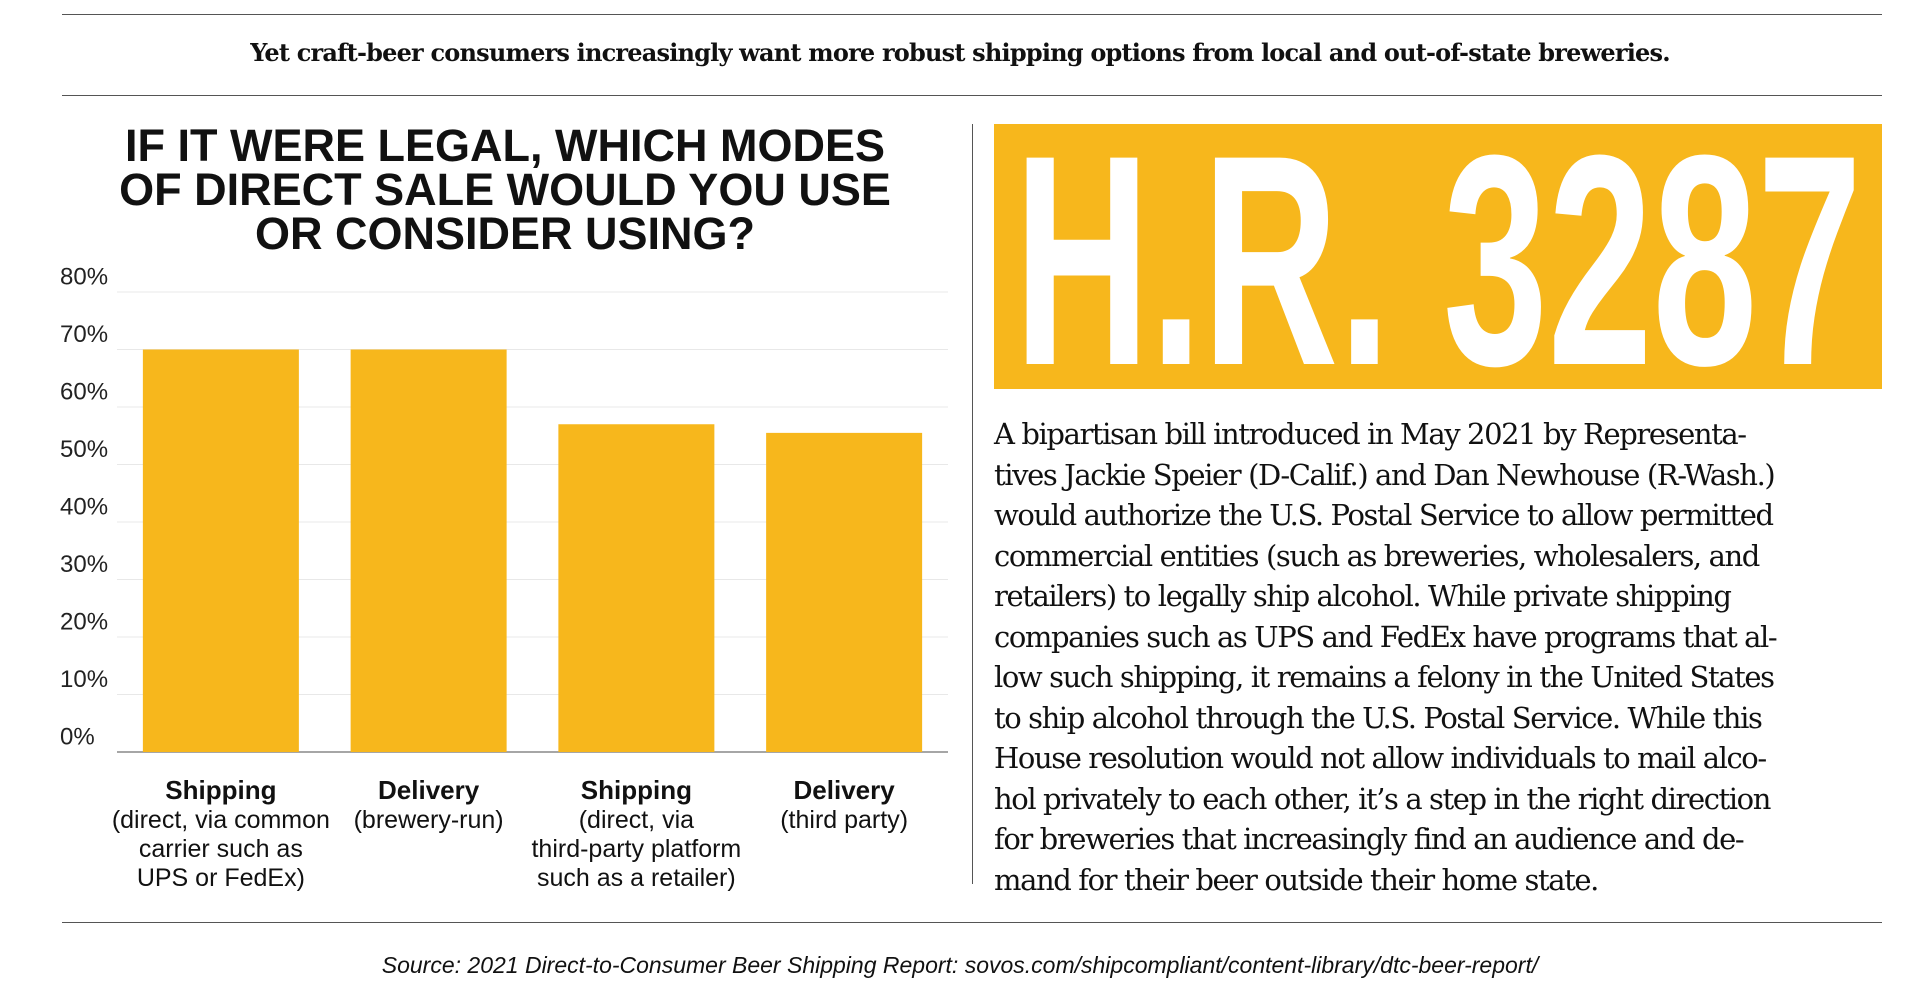 Image resolution: width=1920 pixels, height=1000 pixels. What do you see at coordinates (844, 820) in the screenshot?
I see `category-note: (third party)` at bounding box center [844, 820].